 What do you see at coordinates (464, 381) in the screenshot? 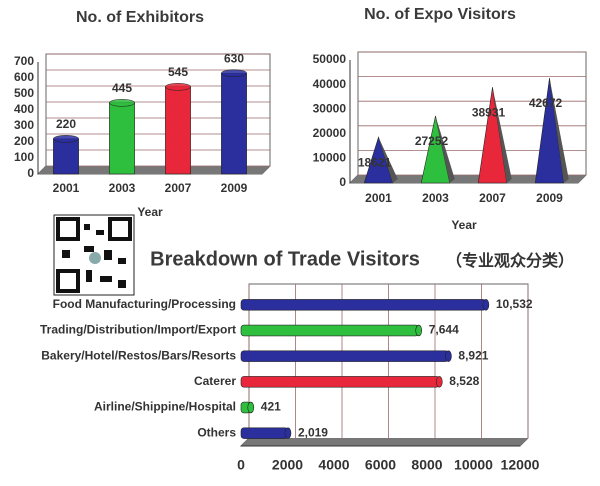
I see `value-label: 8,528` at bounding box center [464, 381].